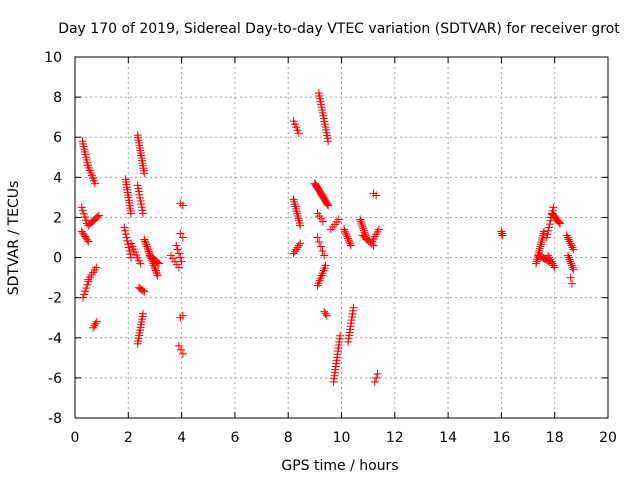 Image resolution: width=640 pixels, height=480 pixels. Describe the element at coordinates (181, 438) in the screenshot. I see `x-tick-label: 4` at that location.